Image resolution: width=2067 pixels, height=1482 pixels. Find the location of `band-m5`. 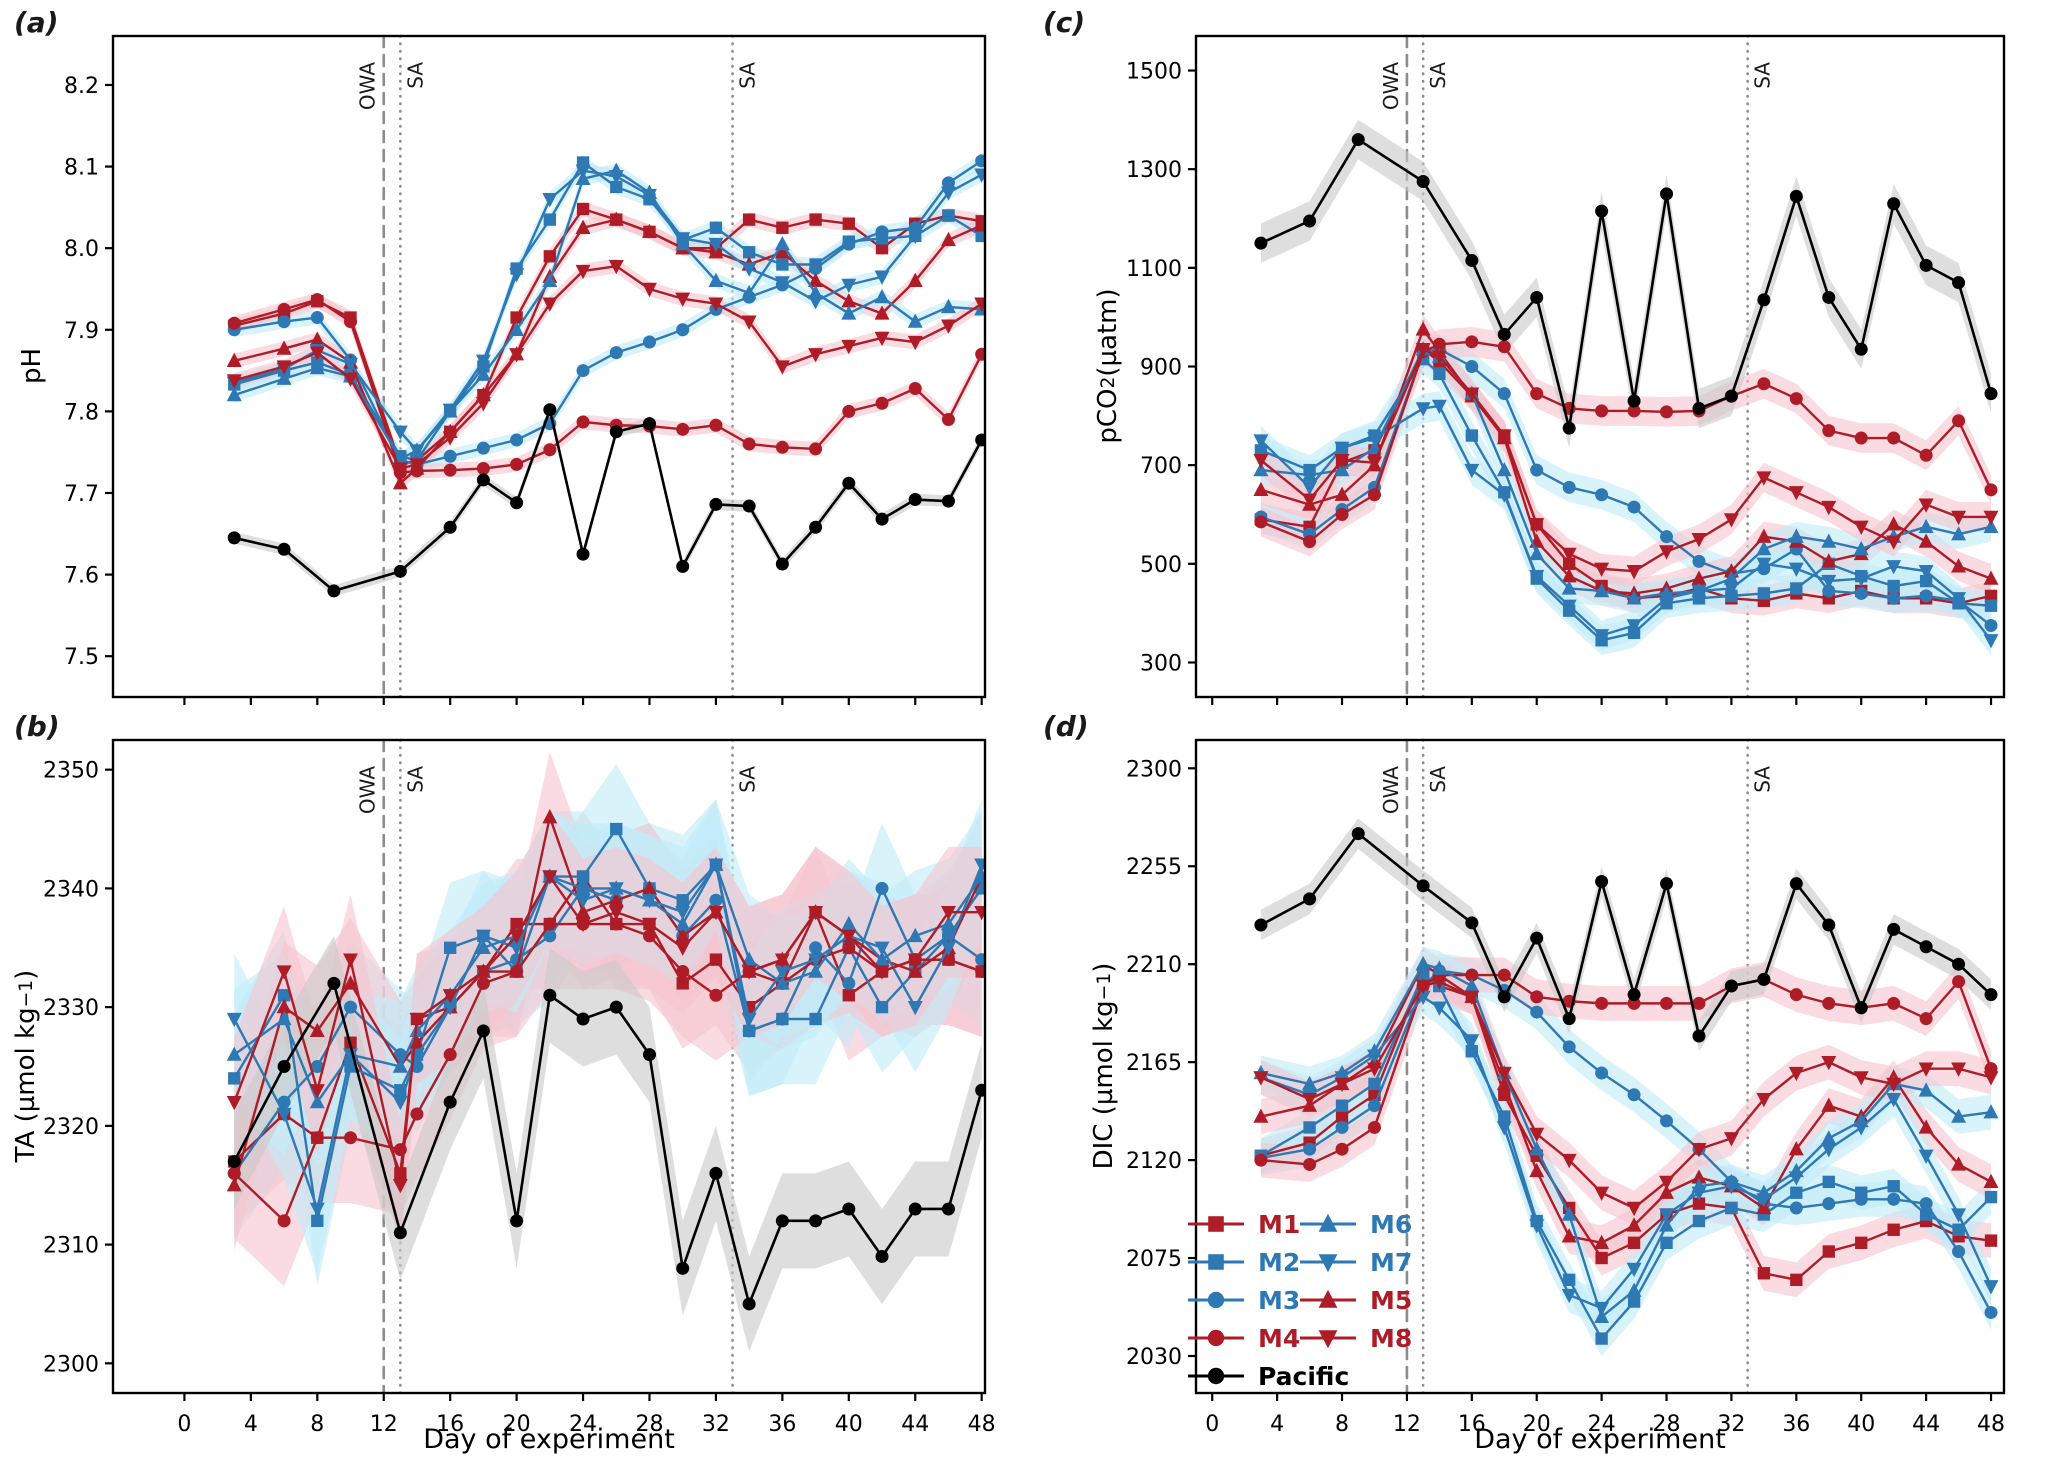

band-m5 is located at coordinates (1626, 1103).